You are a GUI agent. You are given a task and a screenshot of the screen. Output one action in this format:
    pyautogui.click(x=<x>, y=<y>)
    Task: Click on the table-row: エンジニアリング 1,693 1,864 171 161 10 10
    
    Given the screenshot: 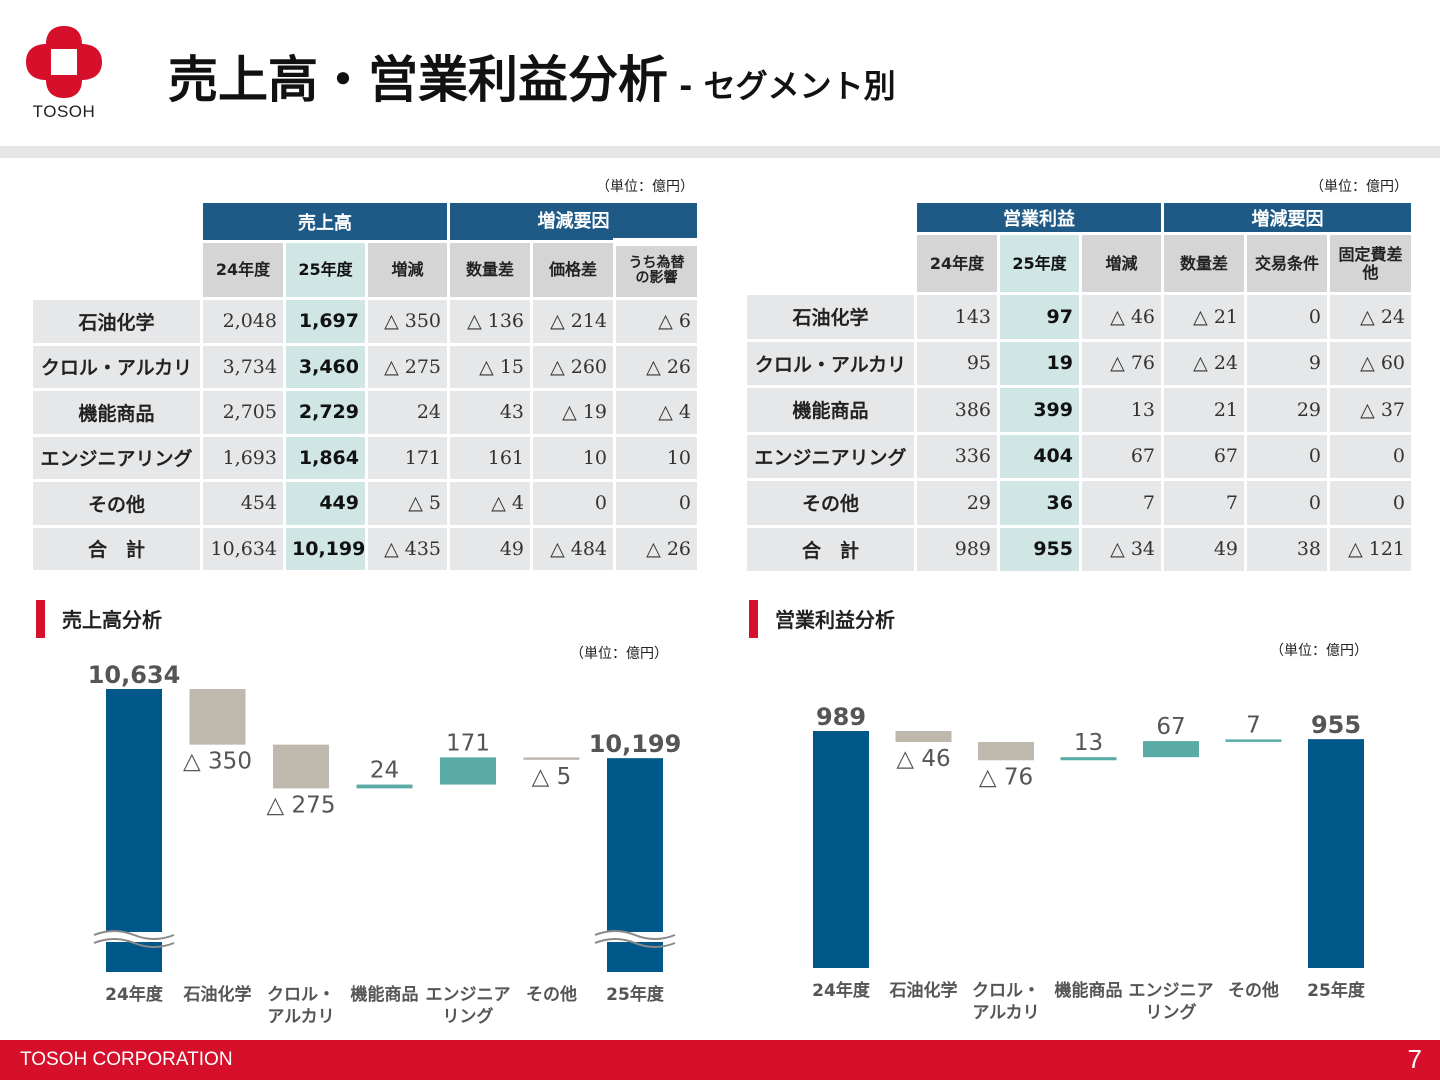 What is the action you would take?
    pyautogui.click(x=365, y=457)
    